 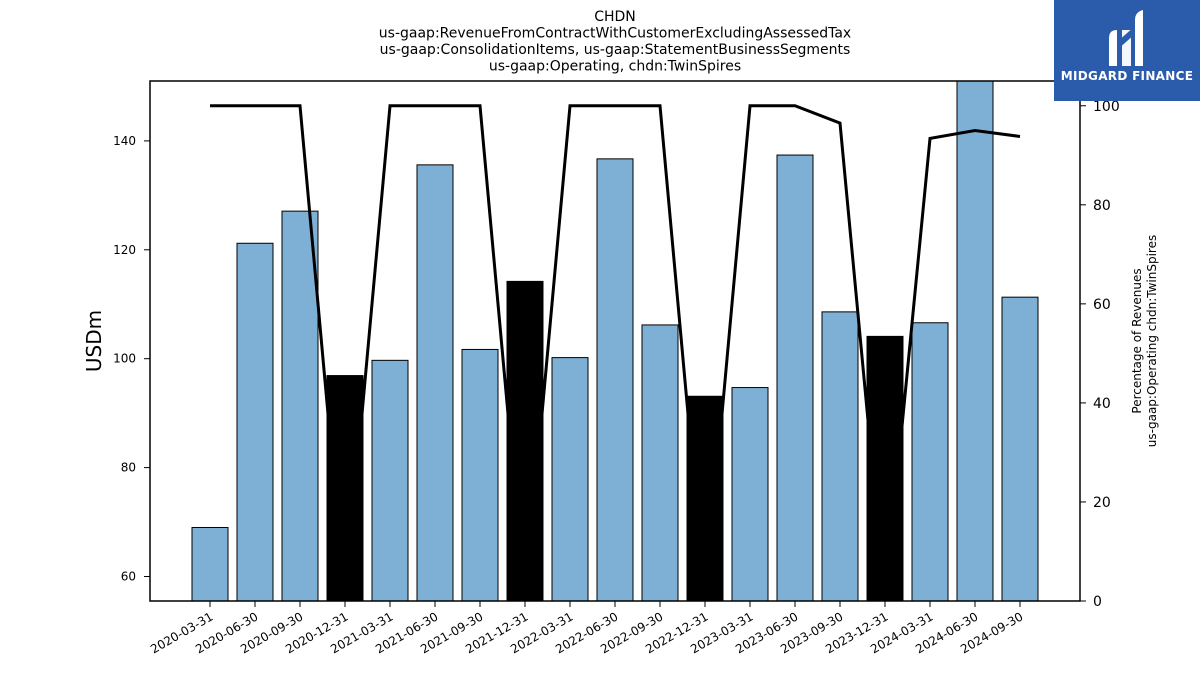 What do you see at coordinates (124, 250) in the screenshot?
I see `y-tick-label: 120` at bounding box center [124, 250].